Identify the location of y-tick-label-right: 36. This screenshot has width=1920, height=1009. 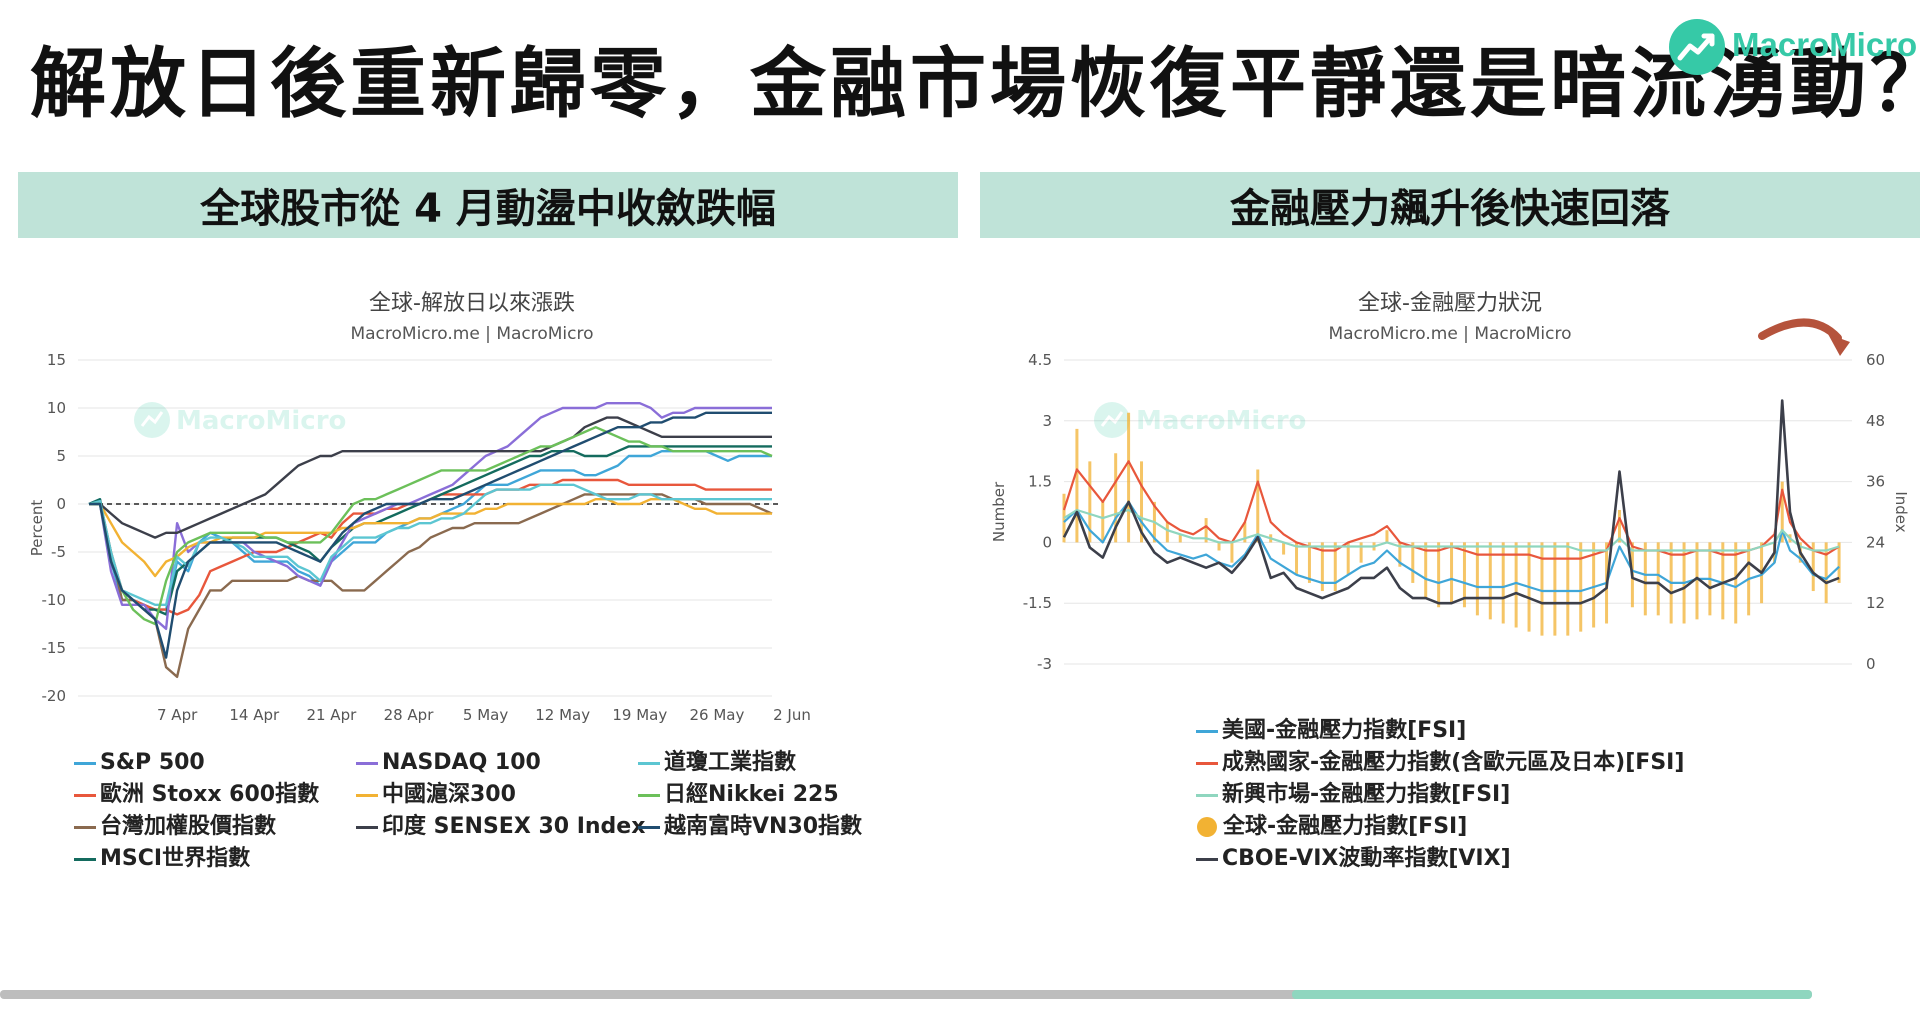
(1875, 482).